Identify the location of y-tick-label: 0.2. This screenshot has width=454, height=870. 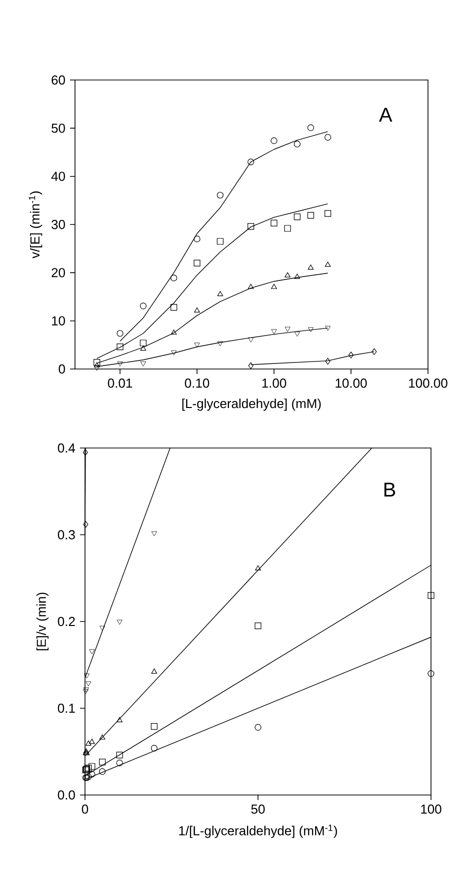
(66, 621).